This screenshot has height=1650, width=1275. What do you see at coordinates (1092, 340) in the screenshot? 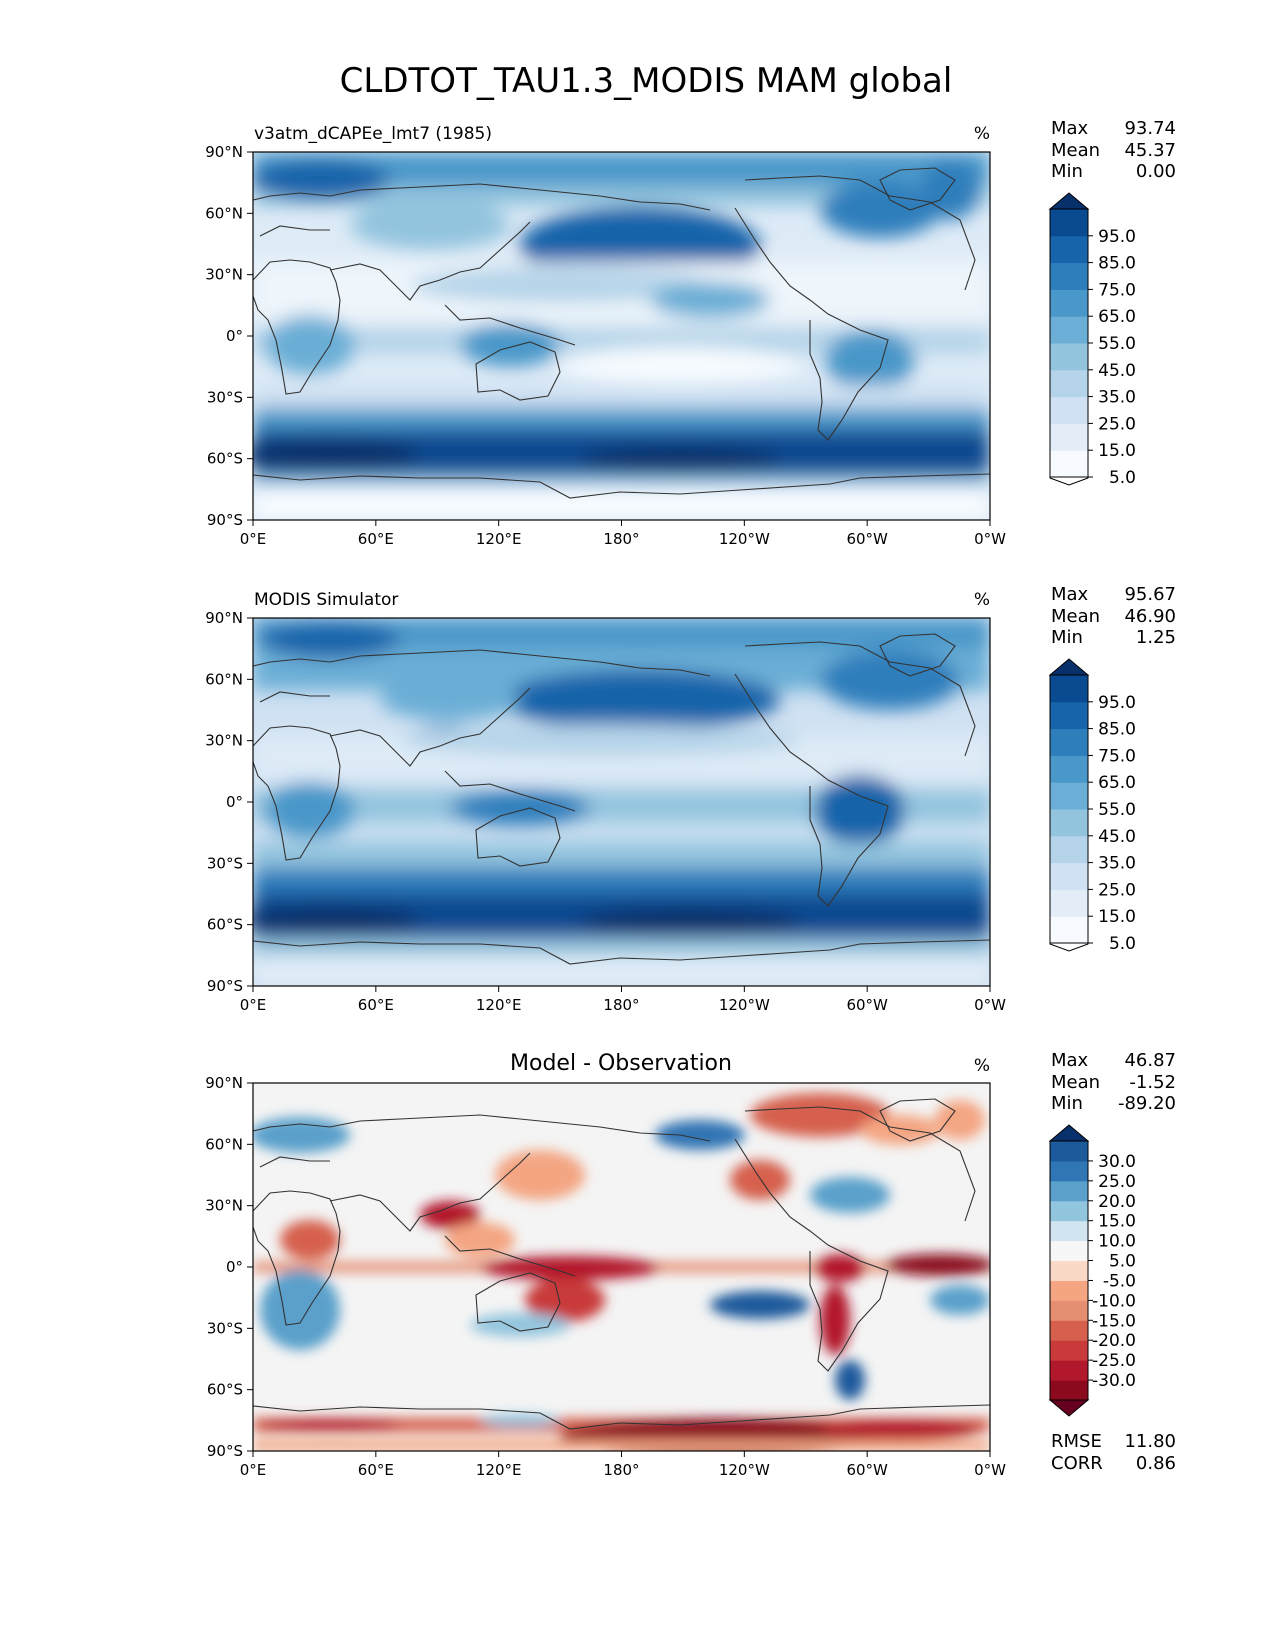
I see `colorbar: 95.0 85.0 75.0 65.0 55.0 45.0 35.0 25.0 15.0 5.0` at bounding box center [1092, 340].